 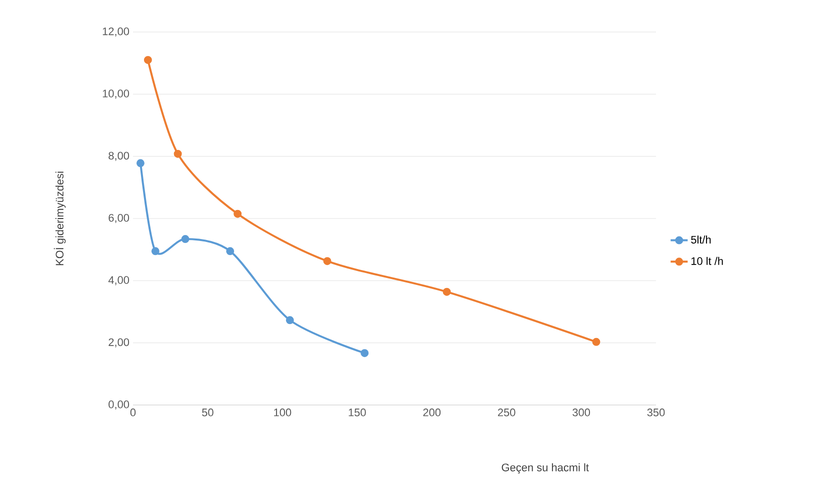 What do you see at coordinates (119, 156) in the screenshot?
I see `y-tick-label: 8,00` at bounding box center [119, 156].